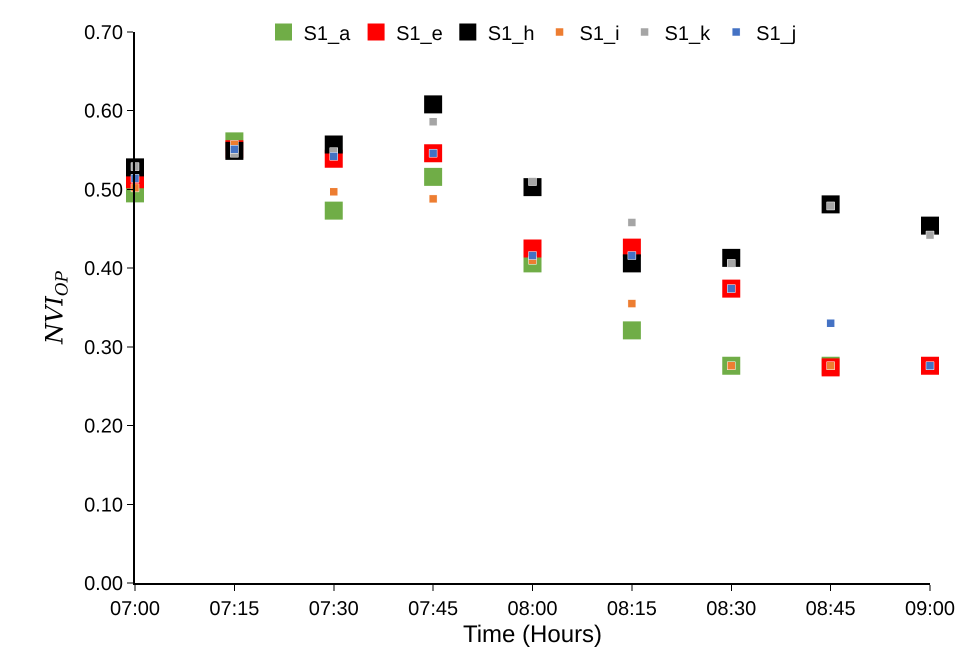  I want to click on y-tick-label: 0.00, so click(103, 584).